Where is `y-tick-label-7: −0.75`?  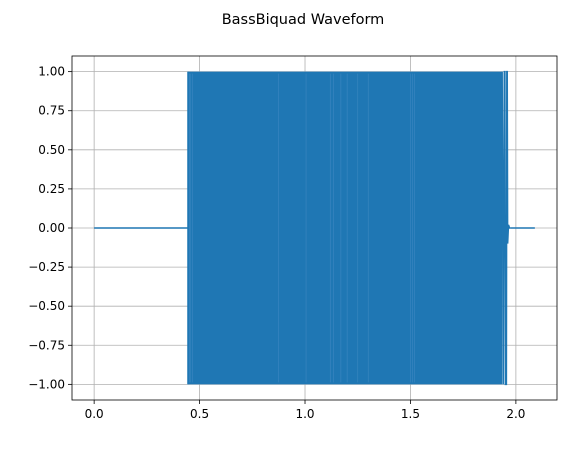 y-tick-label-7: −0.75 is located at coordinates (46, 345).